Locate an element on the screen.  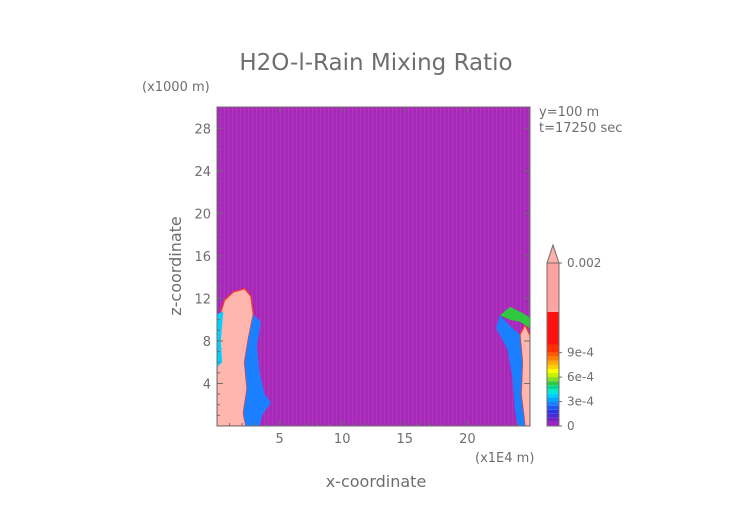
x-unit-label: (x1E4 m) is located at coordinates (504, 458).